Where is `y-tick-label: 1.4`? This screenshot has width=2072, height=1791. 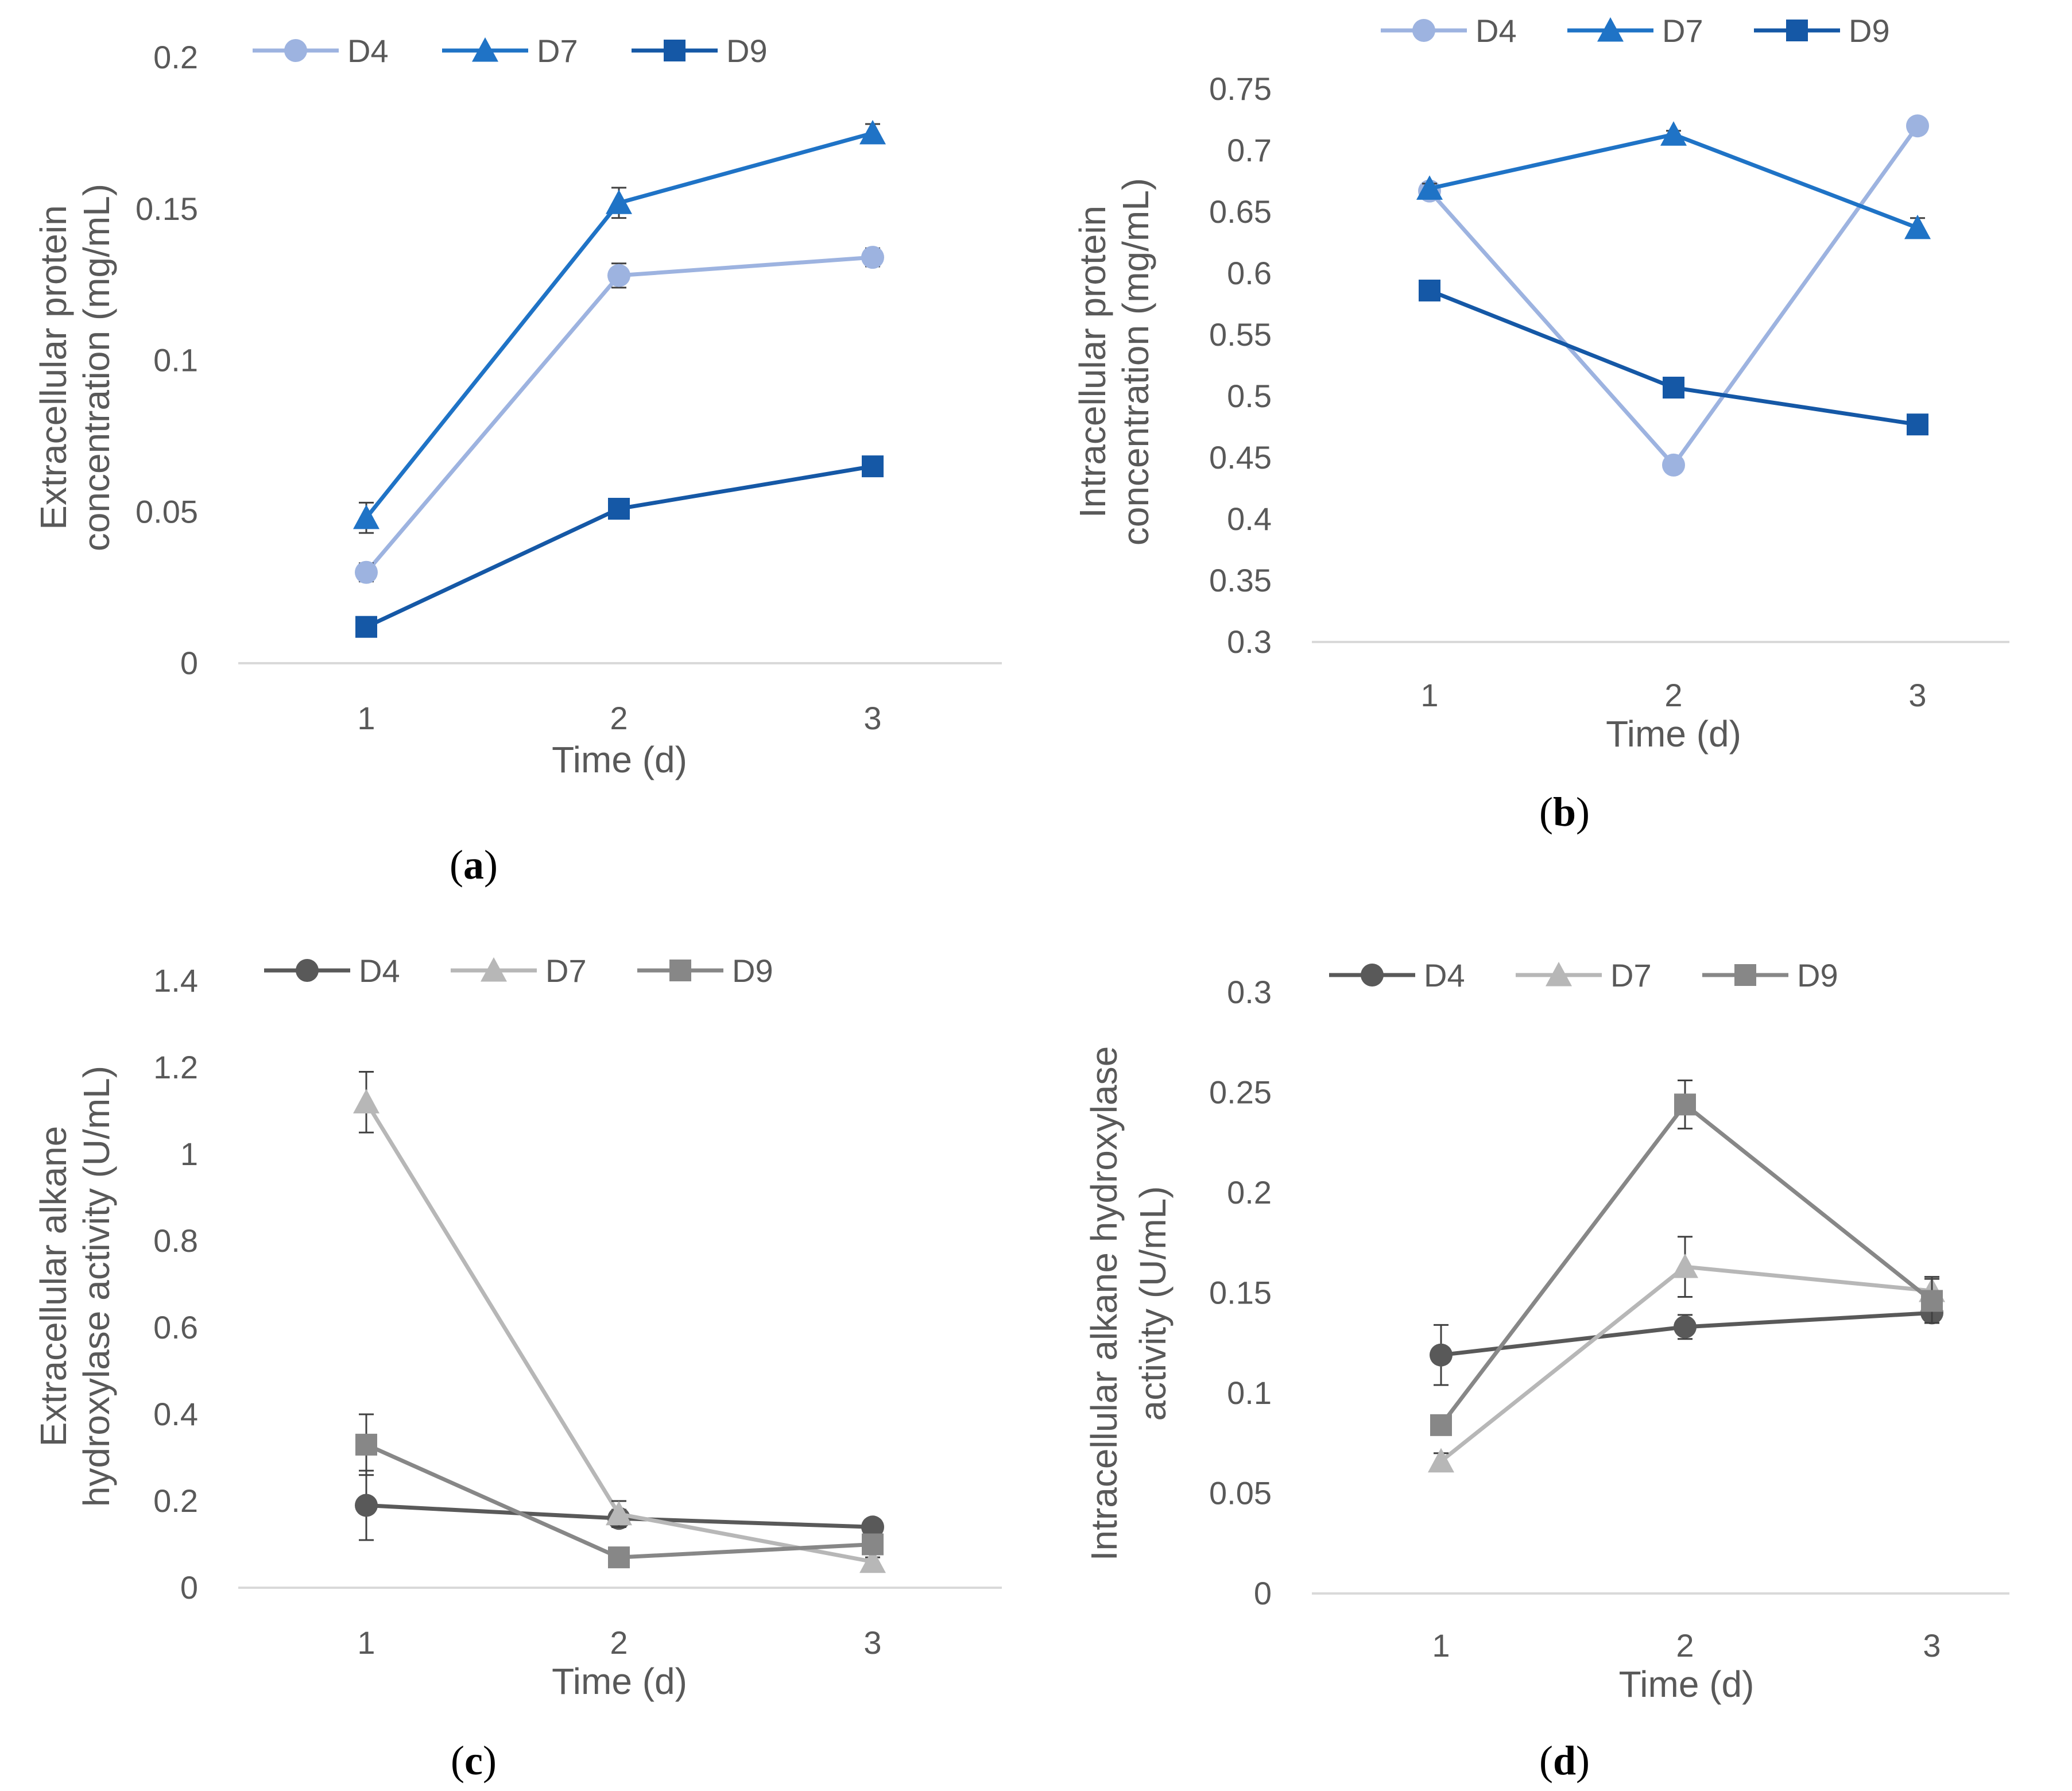
y-tick-label: 1.4 is located at coordinates (175, 980).